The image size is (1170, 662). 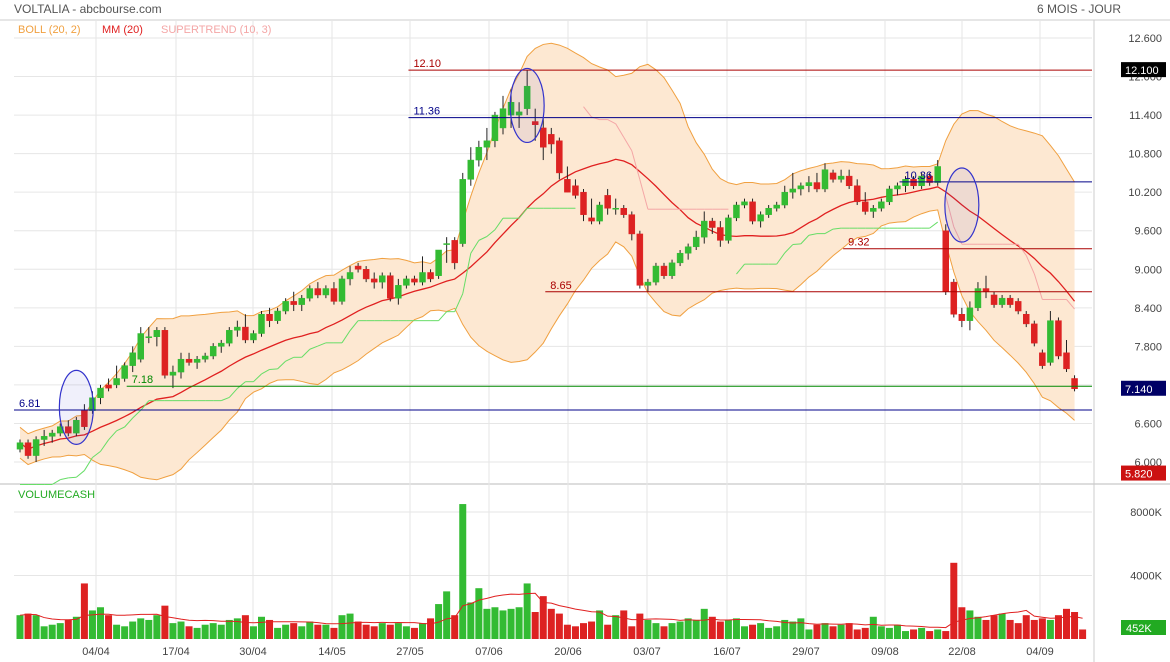 What do you see at coordinates (806, 652) in the screenshot?
I see `time-tick-label: 29/07` at bounding box center [806, 652].